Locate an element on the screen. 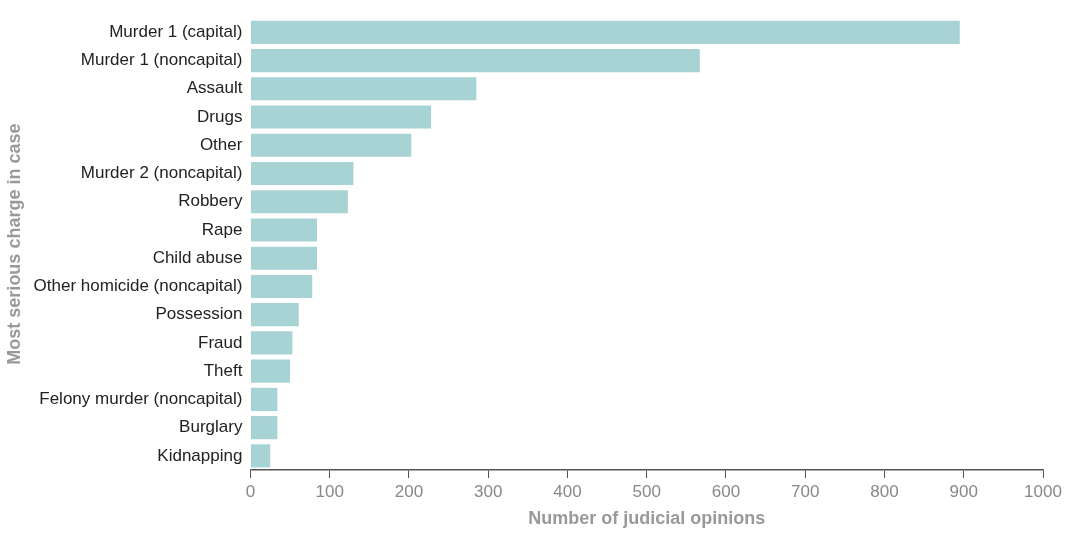  x-tick-label: 500 is located at coordinates (646, 491).